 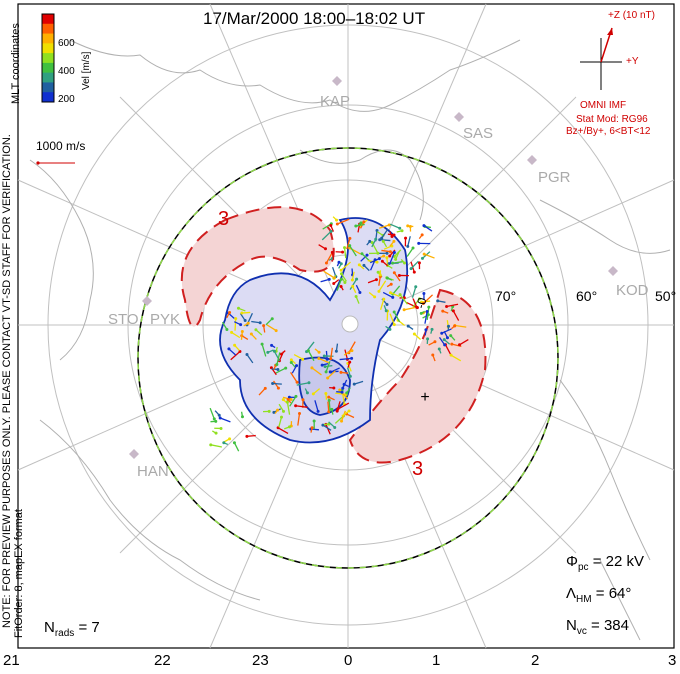 What do you see at coordinates (571, 593) in the screenshot?
I see `stat-lambda-symbol: Λ` at bounding box center [571, 593].